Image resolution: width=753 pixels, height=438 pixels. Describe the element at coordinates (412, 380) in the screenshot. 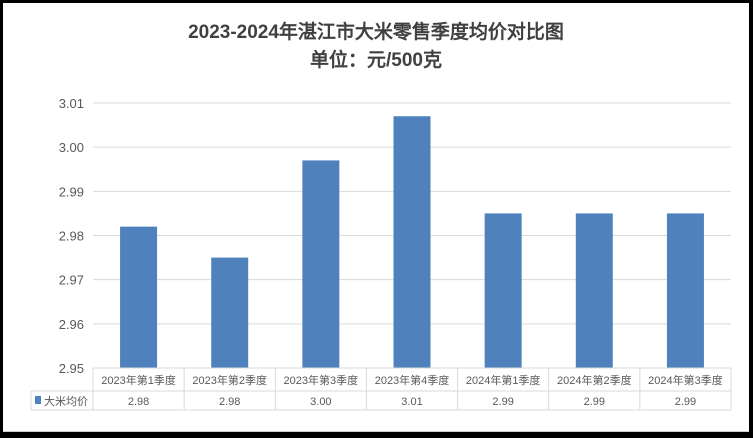

I see `x-category-label: 2023年第4季度` at that location.